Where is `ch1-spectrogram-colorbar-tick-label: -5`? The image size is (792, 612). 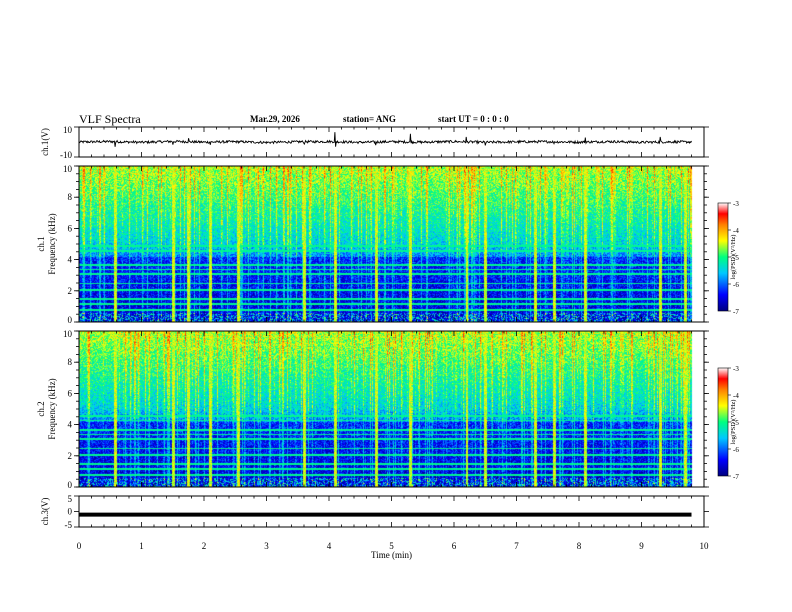 ch1-spectrogram-colorbar-tick-label: -5 is located at coordinates (736, 258).